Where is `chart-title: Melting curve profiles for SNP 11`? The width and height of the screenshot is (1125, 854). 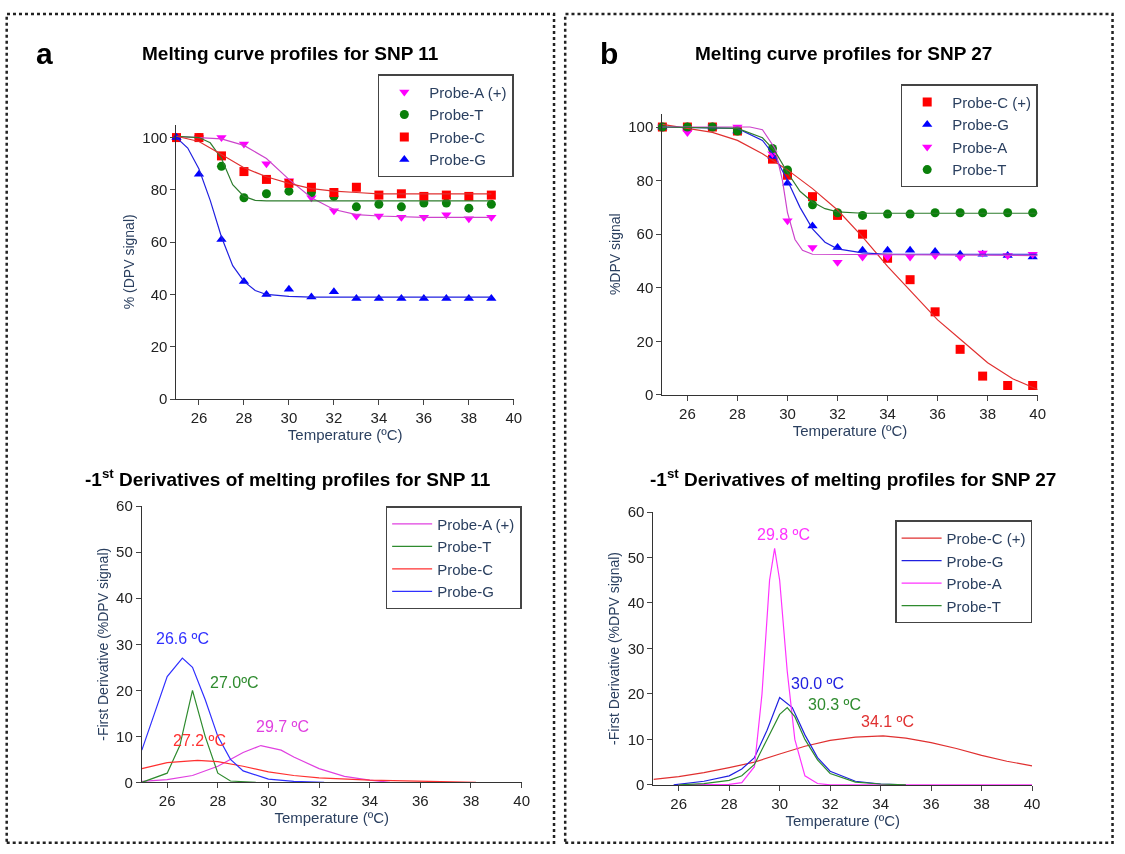 chart-title: Melting curve profiles for SNP 11 is located at coordinates (290, 53).